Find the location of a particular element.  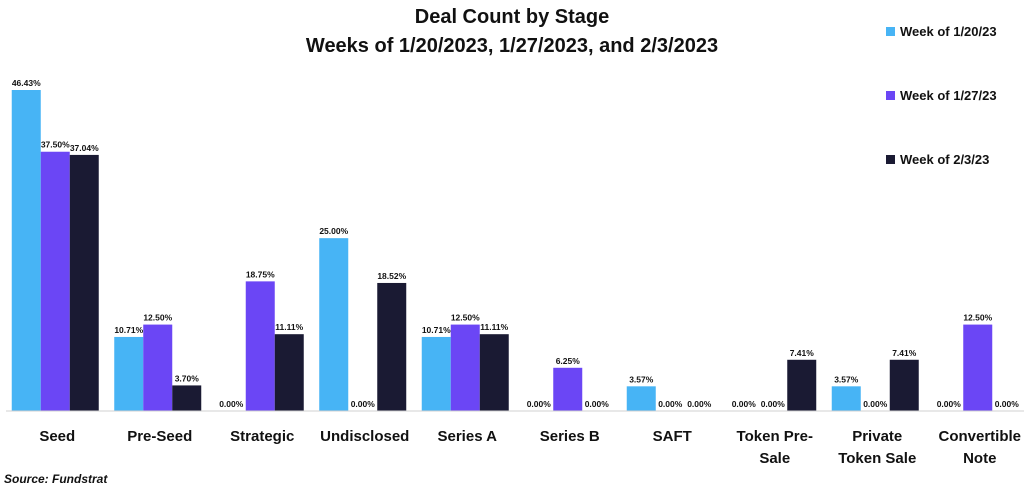

chart-title: Deal Count by Stage is located at coordinates (512, 17).